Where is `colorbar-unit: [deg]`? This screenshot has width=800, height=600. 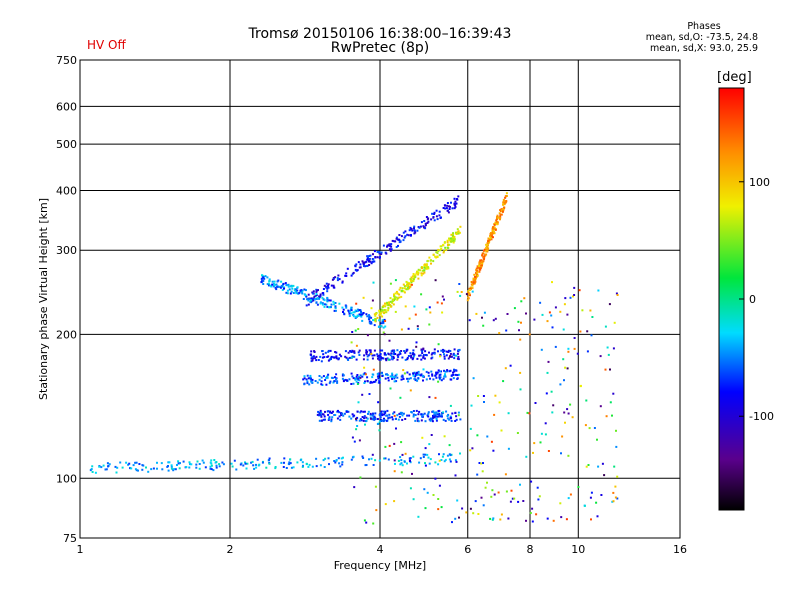 colorbar-unit: [deg] is located at coordinates (734, 77).